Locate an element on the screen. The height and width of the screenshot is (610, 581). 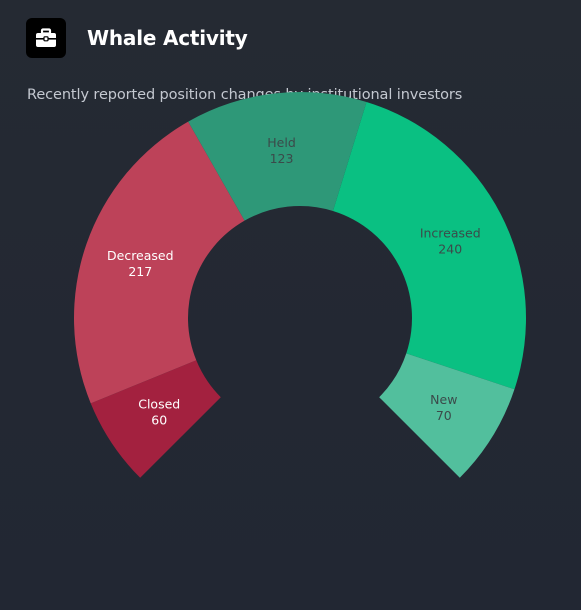
slice-label-new: New 70 is located at coordinates (443, 407).